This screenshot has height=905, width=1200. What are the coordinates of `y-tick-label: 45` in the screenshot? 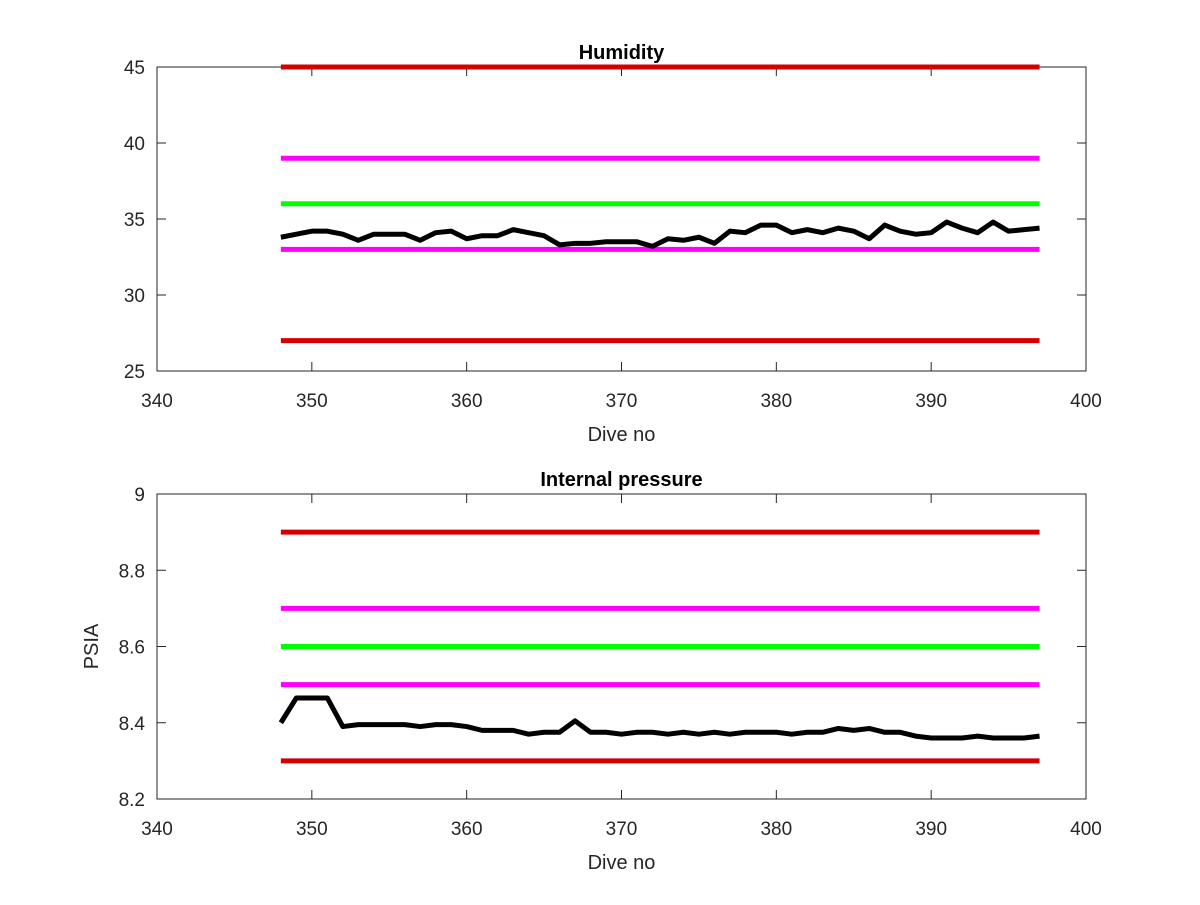 It's located at (134, 68).